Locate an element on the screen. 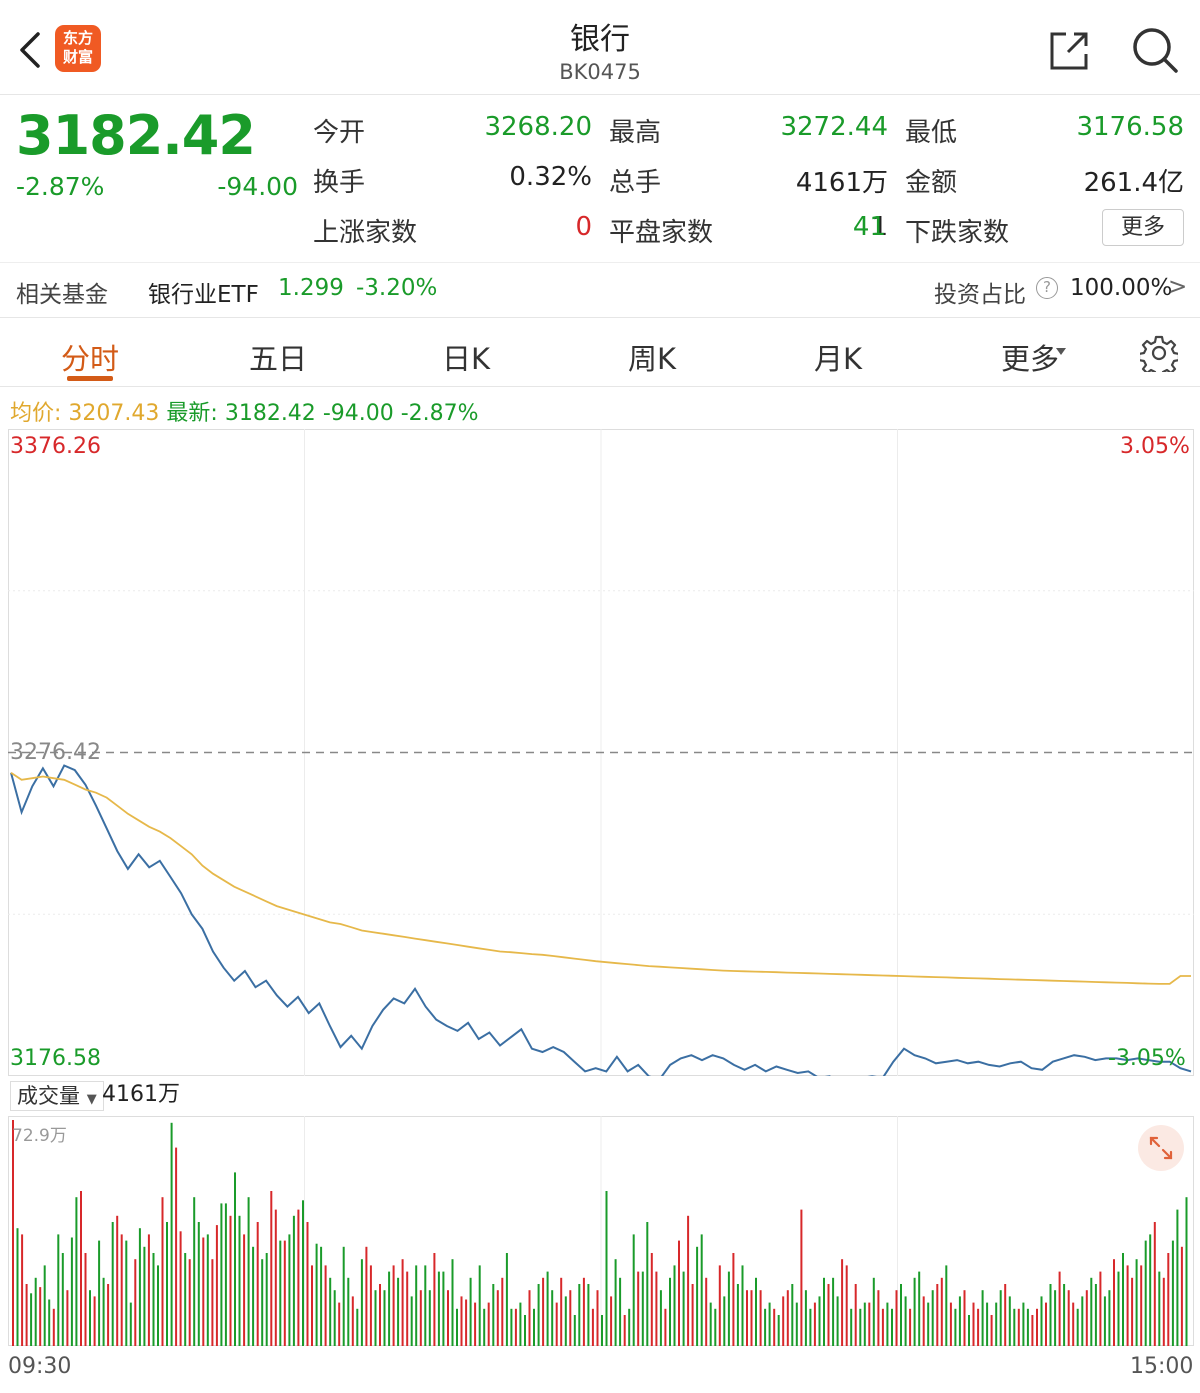 This screenshot has height=1393, width=1200. tab-5: 更多 is located at coordinates (1029, 359).